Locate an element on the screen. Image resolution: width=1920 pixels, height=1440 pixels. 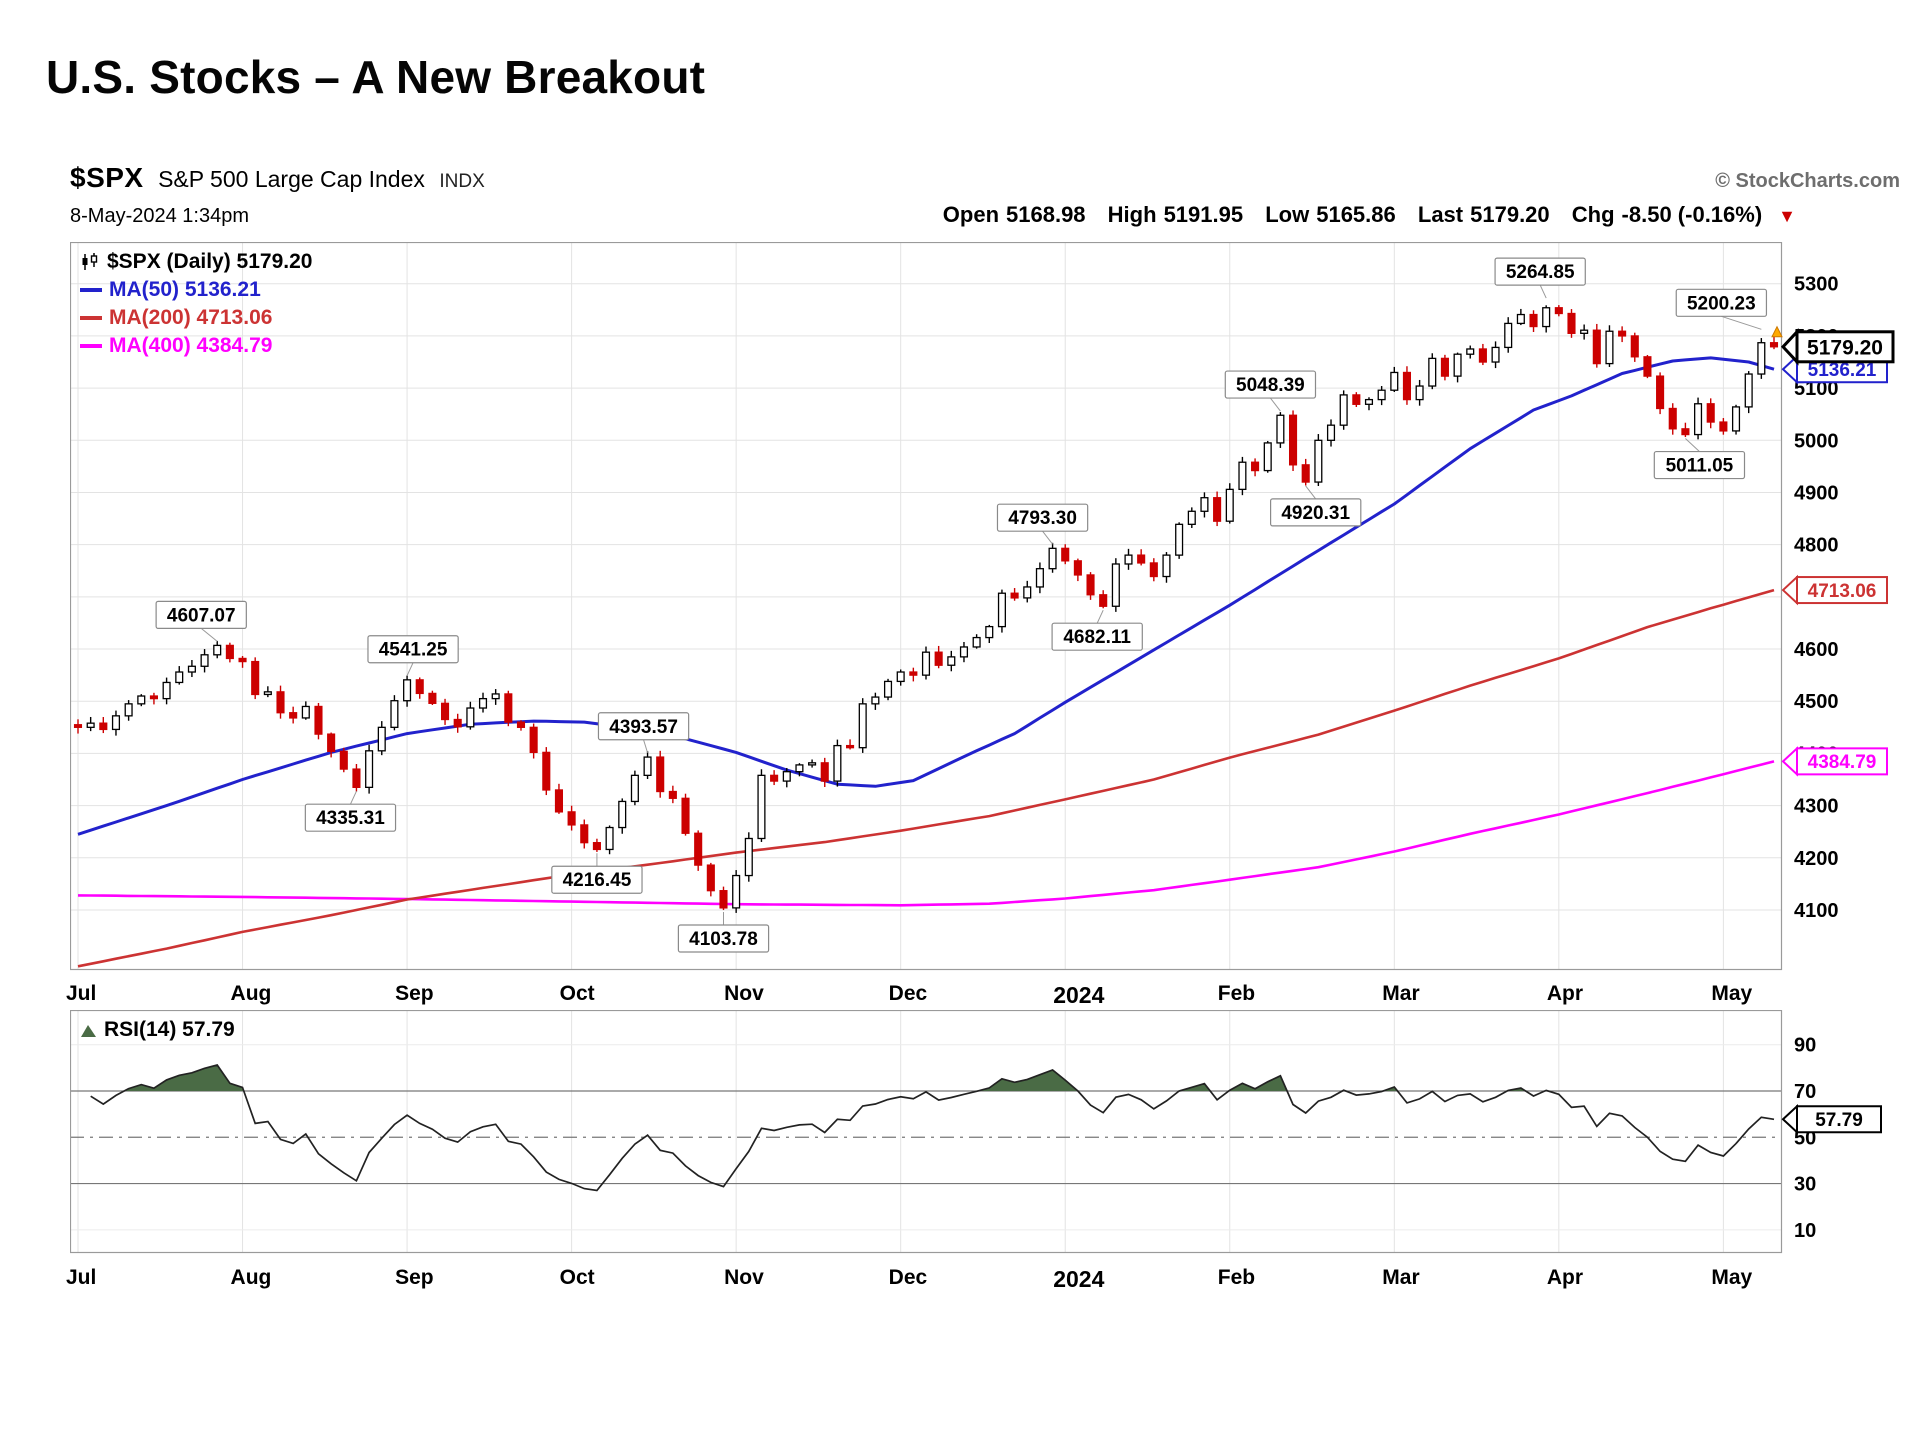
axis-flag-label: 4713.06 is located at coordinates (1842, 591).